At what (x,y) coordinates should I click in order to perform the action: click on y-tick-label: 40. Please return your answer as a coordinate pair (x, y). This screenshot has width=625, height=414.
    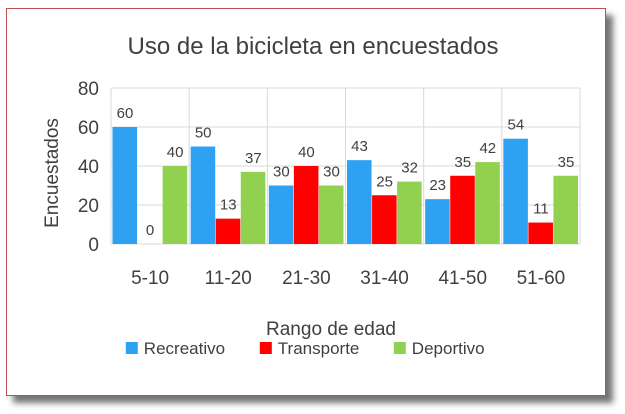
    Looking at the image, I should click on (88, 167).